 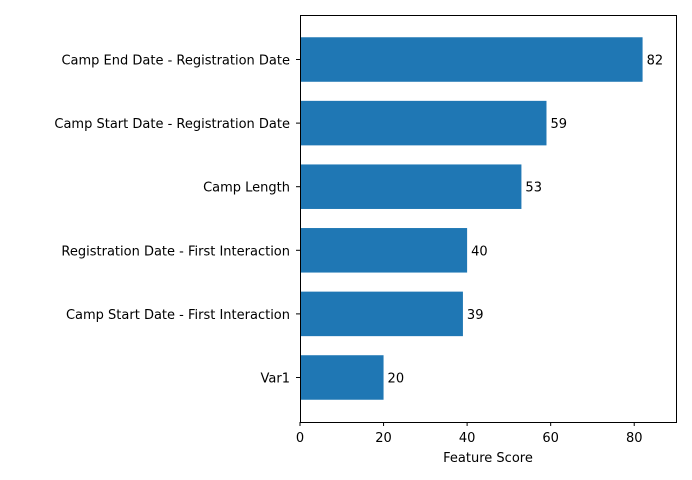 What do you see at coordinates (550, 438) in the screenshot?
I see `x-tick-label: 60` at bounding box center [550, 438].